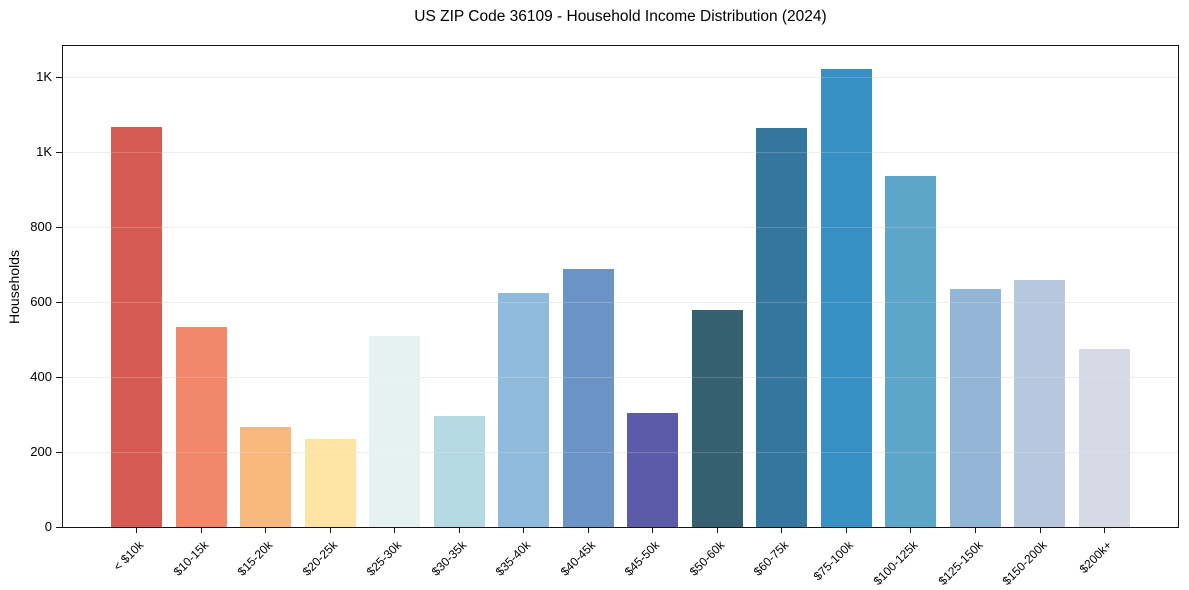 This screenshot has height=590, width=1189. Describe the element at coordinates (578, 558) in the screenshot. I see `x-tick-label: $40-45k` at that location.